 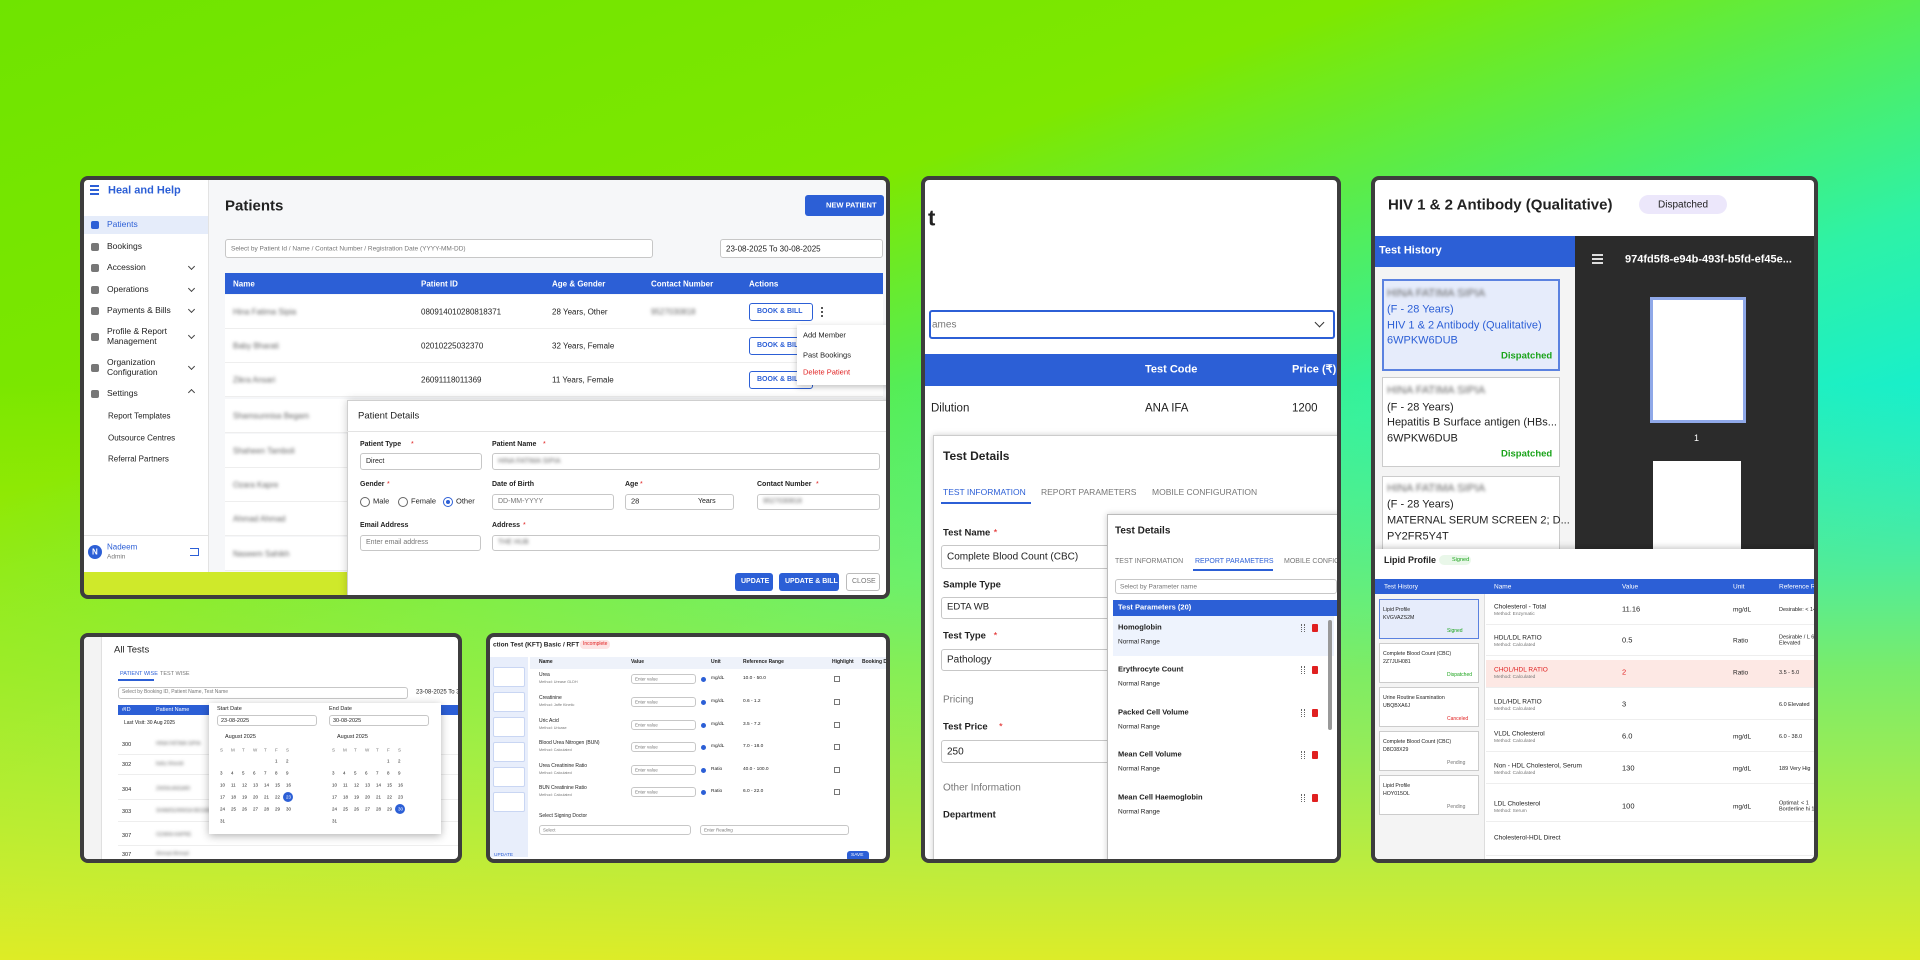 What do you see at coordinates (1739, 586) in the screenshot?
I see `column-header: Unit` at bounding box center [1739, 586].